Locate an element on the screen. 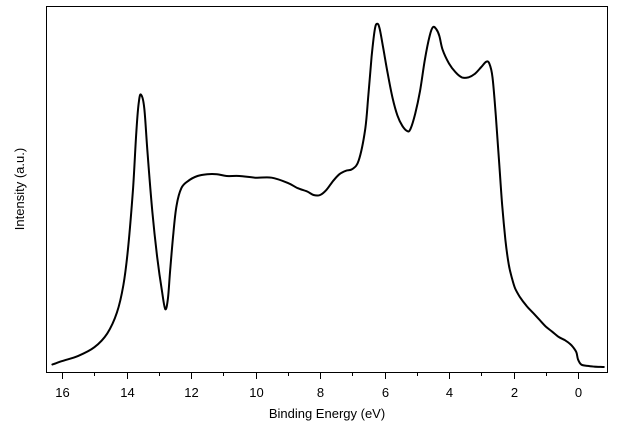 Image resolution: width=640 pixels, height=424 pixels. x-axis-tick-labels: 16 14 12 10 8 6 4 2 0 is located at coordinates (318, 392).